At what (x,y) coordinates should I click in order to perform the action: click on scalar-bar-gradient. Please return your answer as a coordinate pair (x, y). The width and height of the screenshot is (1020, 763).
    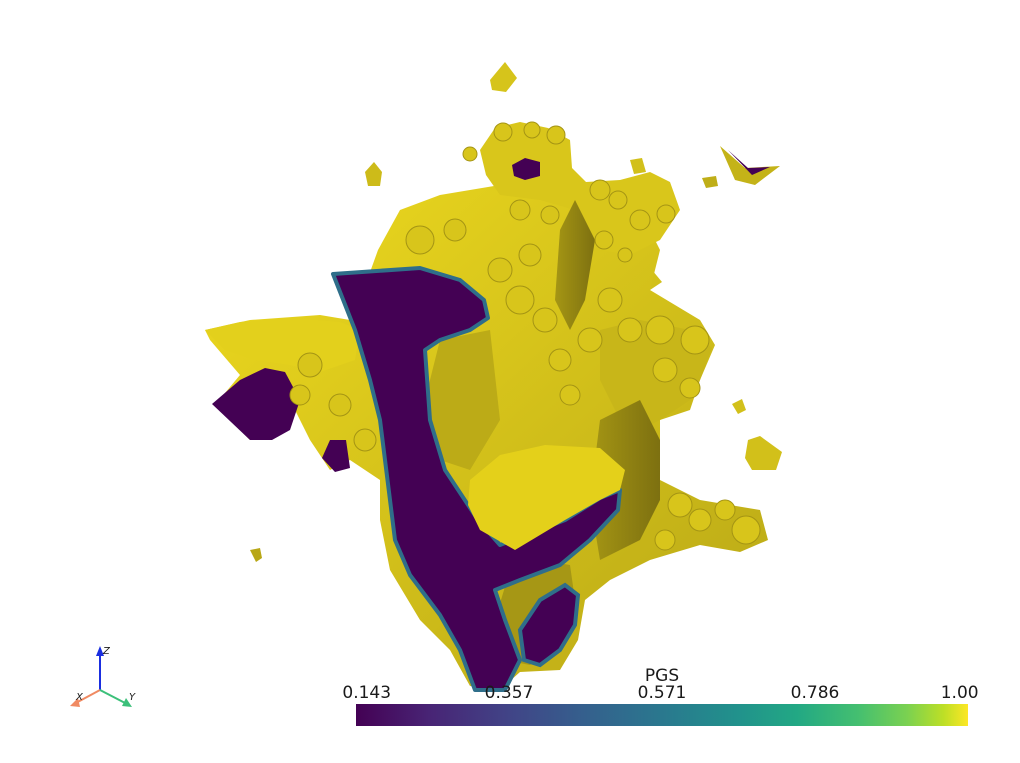
    Looking at the image, I should click on (662, 715).